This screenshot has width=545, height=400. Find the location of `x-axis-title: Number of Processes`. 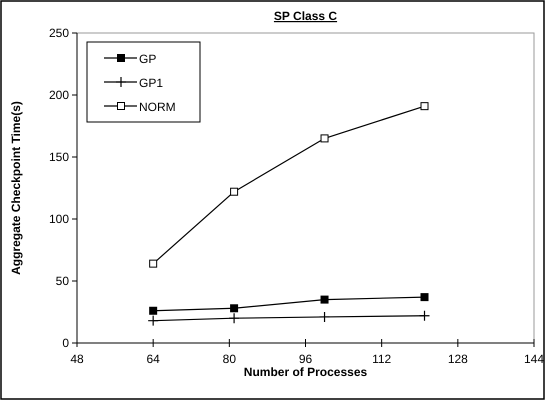

x-axis-title: Number of Processes is located at coordinates (306, 372).